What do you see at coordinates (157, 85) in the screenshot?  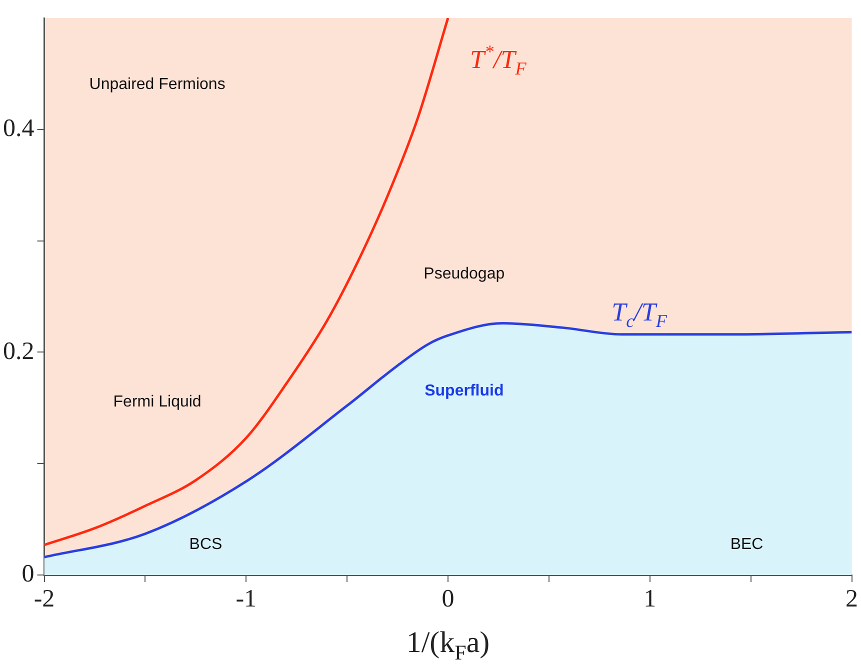 I see `annotation: Unpaired Fermions` at bounding box center [157, 85].